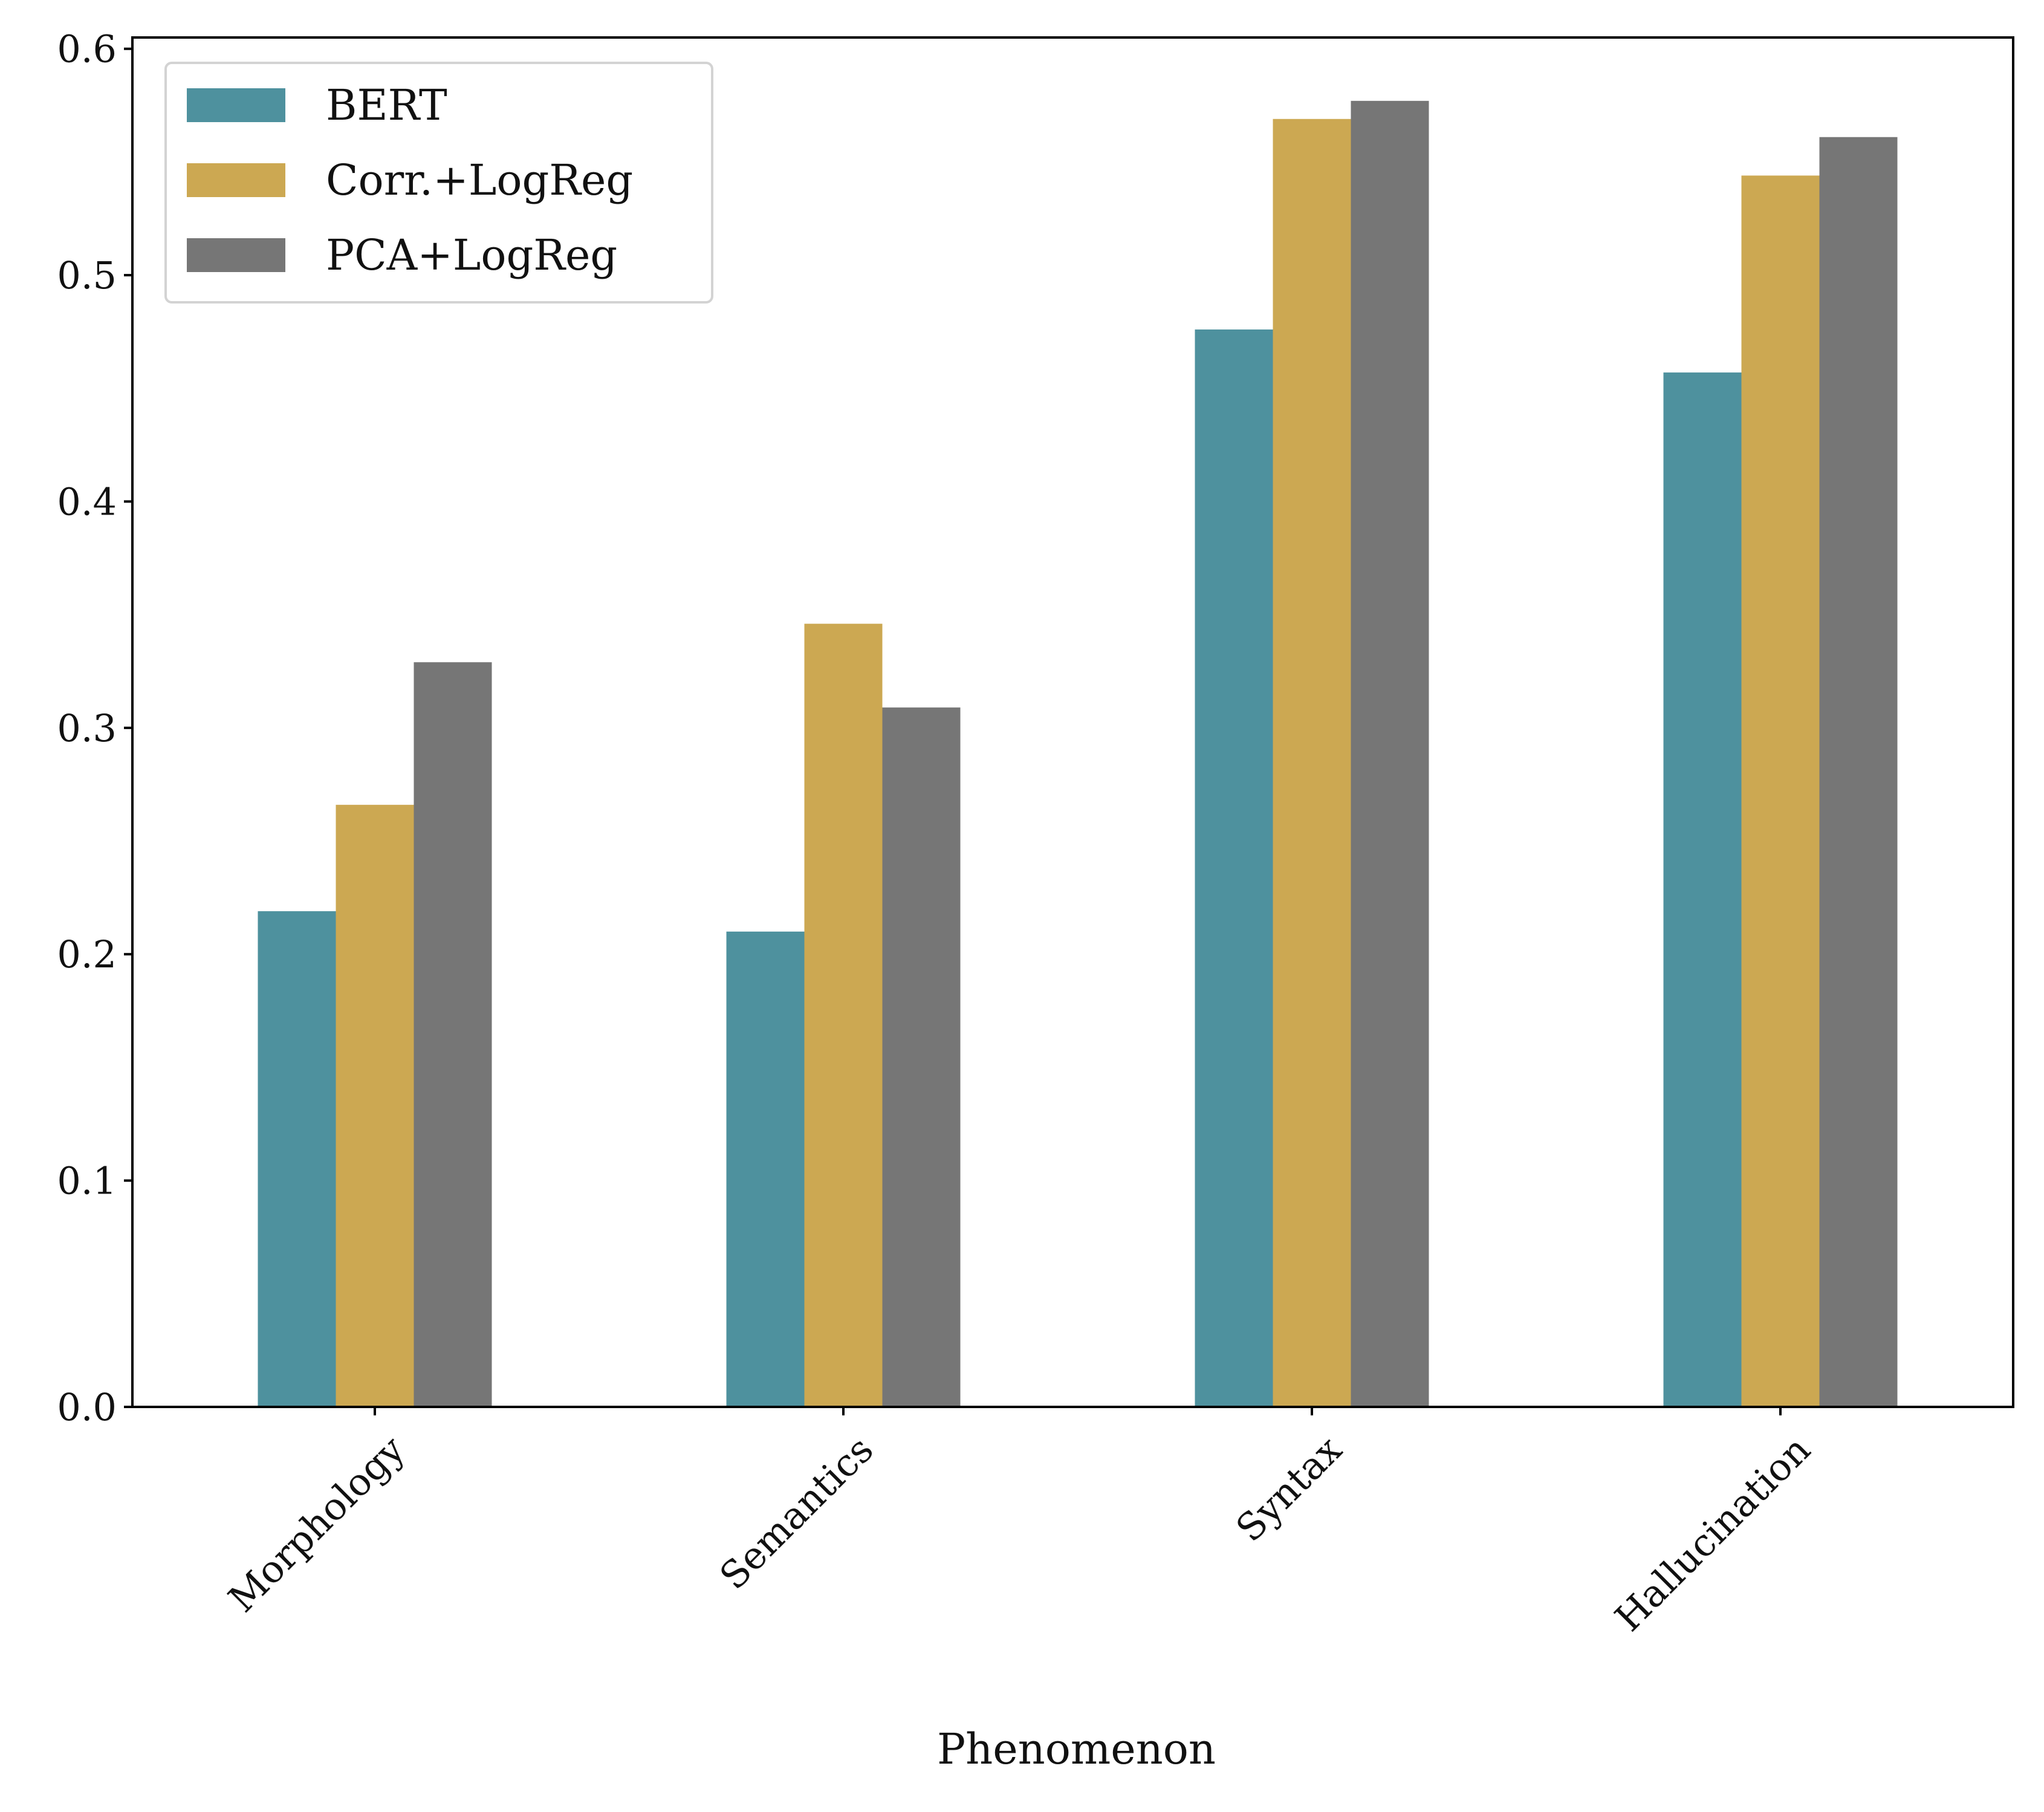  I want to click on legend-swatch-pca-logreg, so click(236, 255).